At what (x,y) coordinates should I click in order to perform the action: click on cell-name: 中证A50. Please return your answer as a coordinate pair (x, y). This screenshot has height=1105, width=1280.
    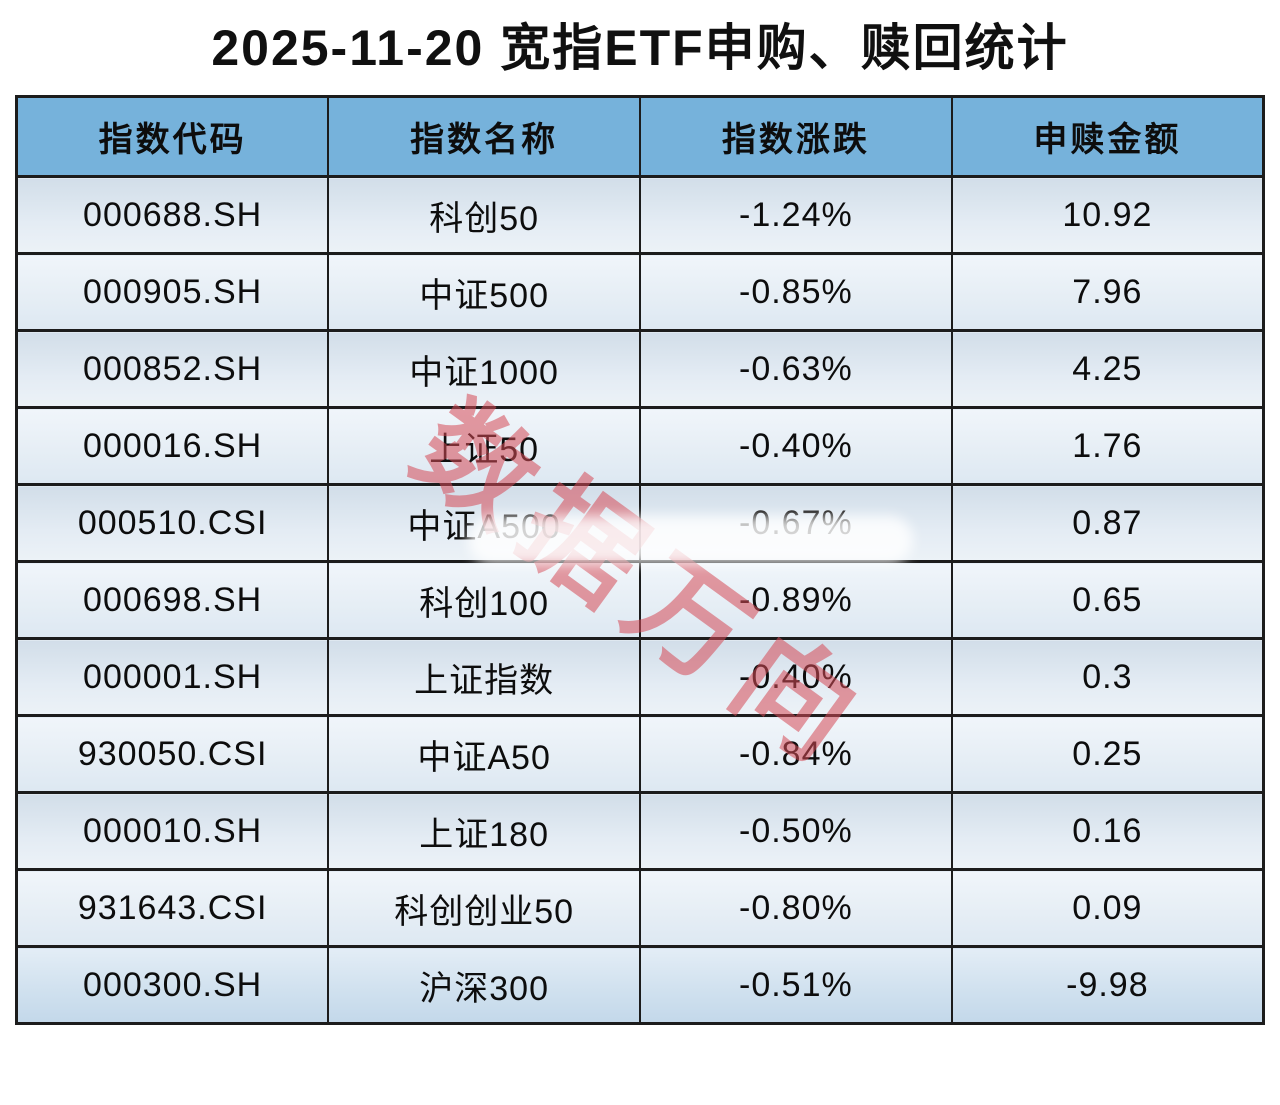
    Looking at the image, I should click on (484, 754).